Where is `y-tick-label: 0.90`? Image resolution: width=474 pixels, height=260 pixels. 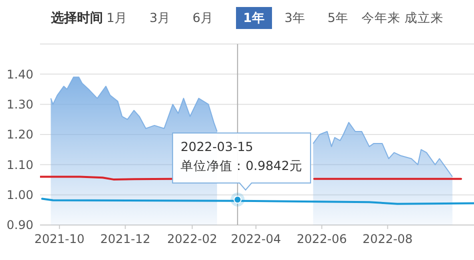 y-tick-label: 0.90 is located at coordinates (20, 225).